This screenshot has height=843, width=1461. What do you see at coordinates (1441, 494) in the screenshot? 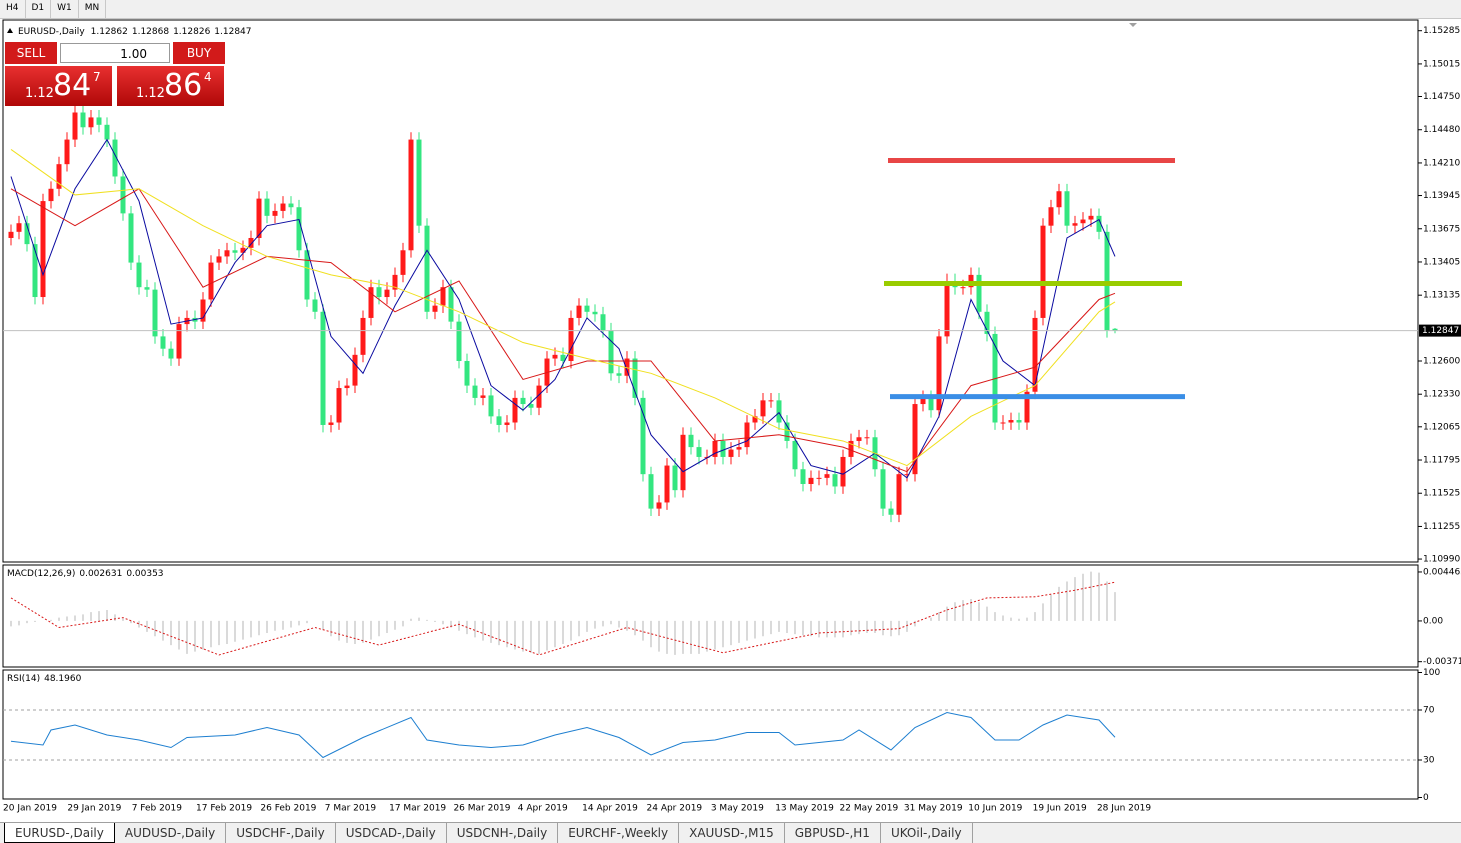
I see `y-tick-label: 1.11525` at bounding box center [1441, 494].